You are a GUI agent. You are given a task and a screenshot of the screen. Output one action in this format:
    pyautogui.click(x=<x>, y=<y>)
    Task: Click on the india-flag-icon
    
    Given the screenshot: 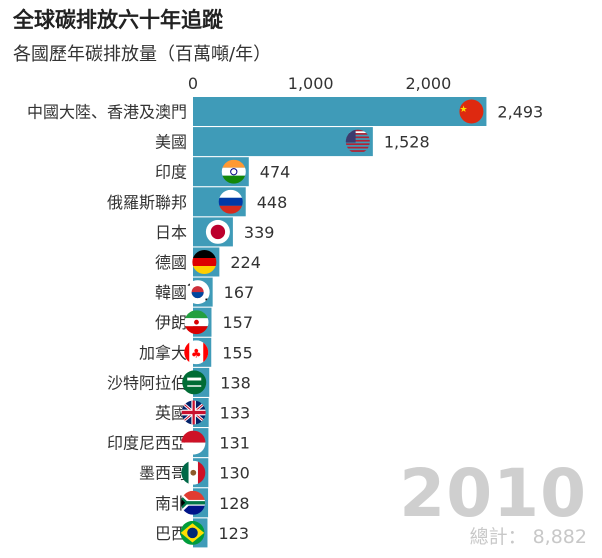 What is the action you would take?
    pyautogui.click(x=233, y=171)
    